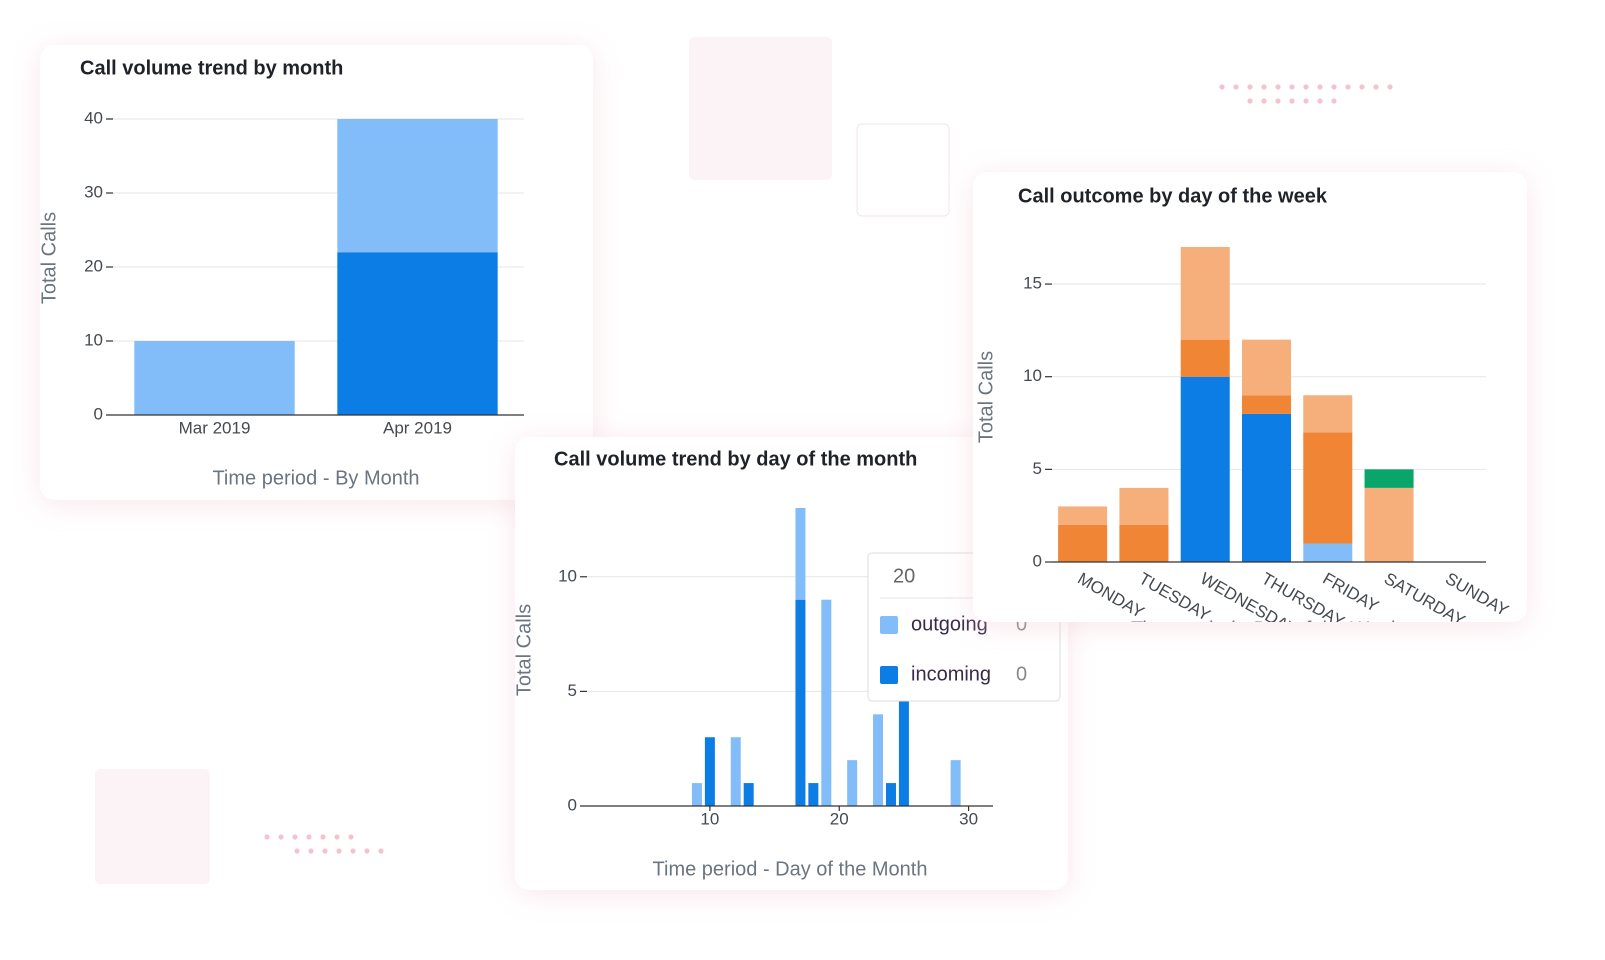  Describe the element at coordinates (211, 68) in the screenshot. I see `chart-title: Call volume trend by month` at that location.